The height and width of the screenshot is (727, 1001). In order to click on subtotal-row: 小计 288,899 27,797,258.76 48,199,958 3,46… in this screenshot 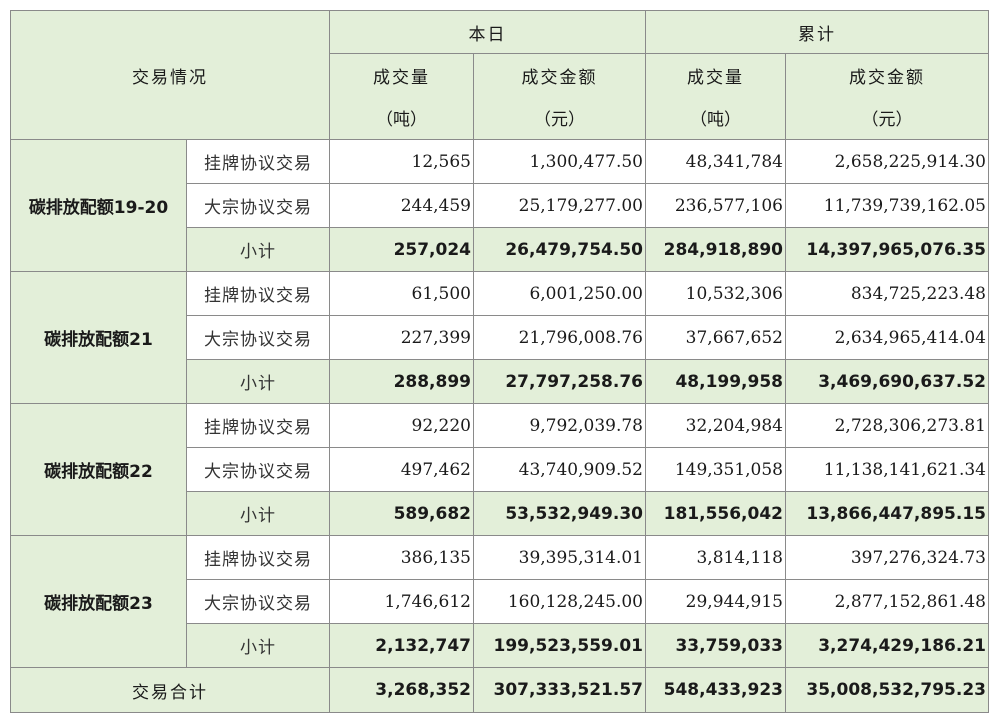, I will do `click(500, 381)`.